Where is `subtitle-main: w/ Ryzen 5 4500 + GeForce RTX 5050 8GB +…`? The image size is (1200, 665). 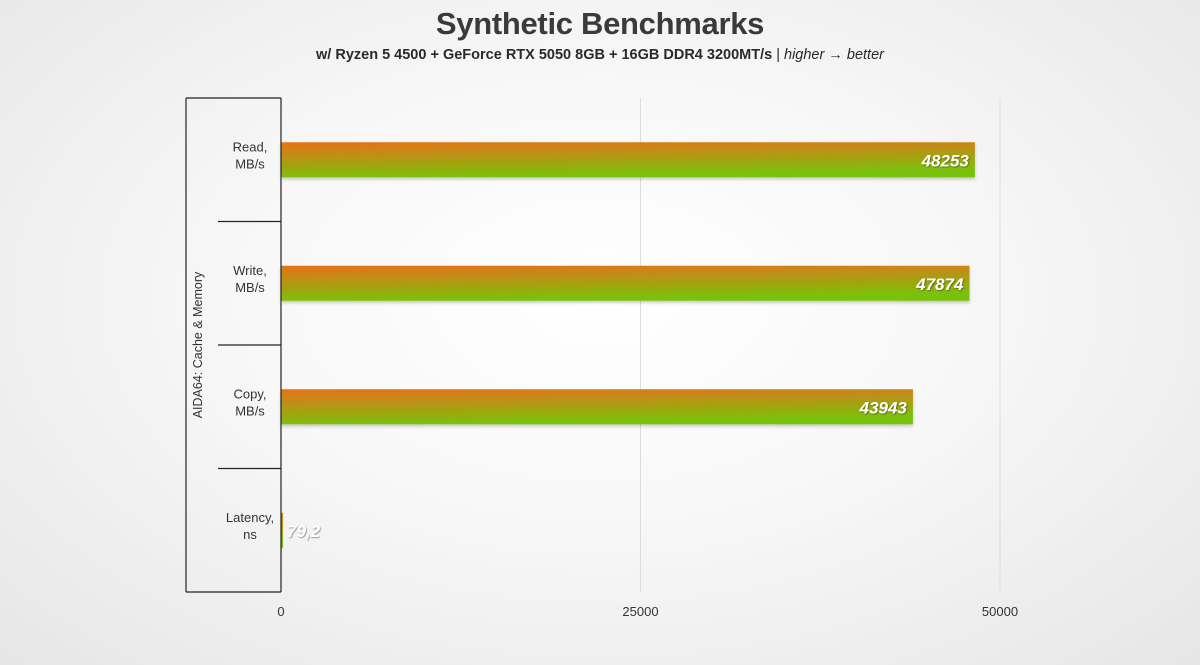
subtitle-main: w/ Ryzen 5 4500 + GeForce RTX 5050 8GB +… is located at coordinates (544, 55).